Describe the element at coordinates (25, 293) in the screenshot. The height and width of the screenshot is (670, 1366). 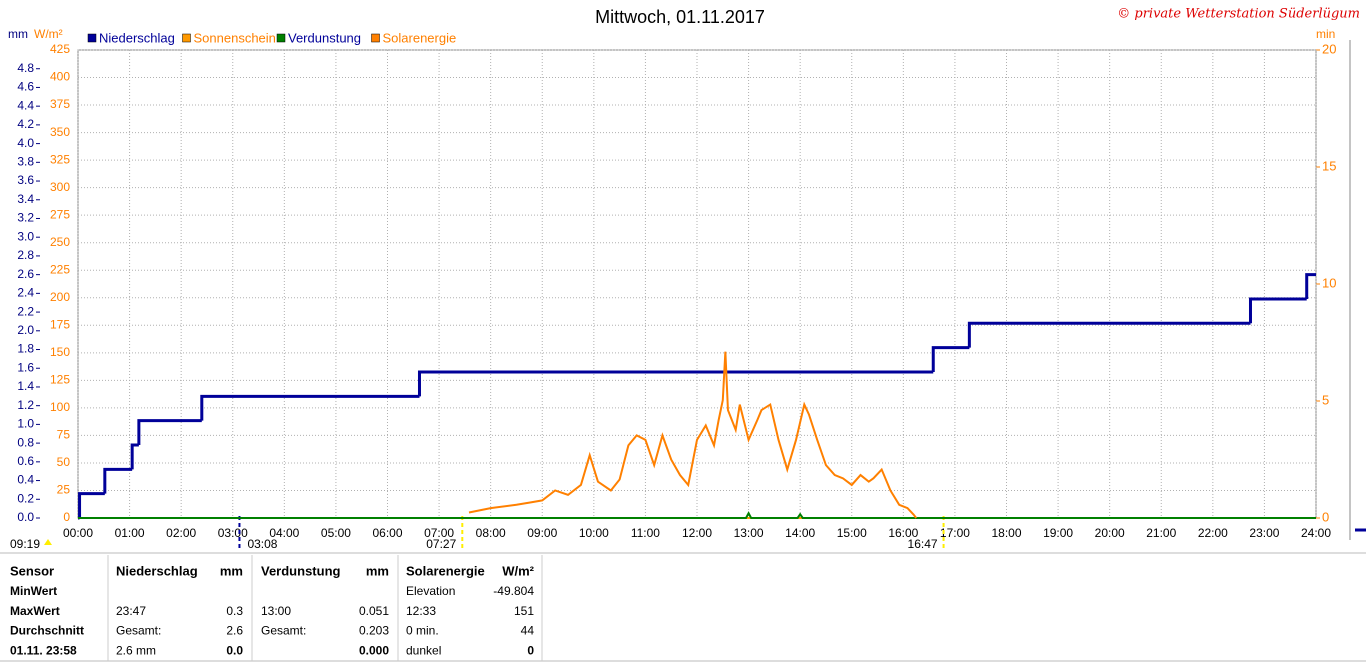
I see `y-tick-label: 2.4` at that location.